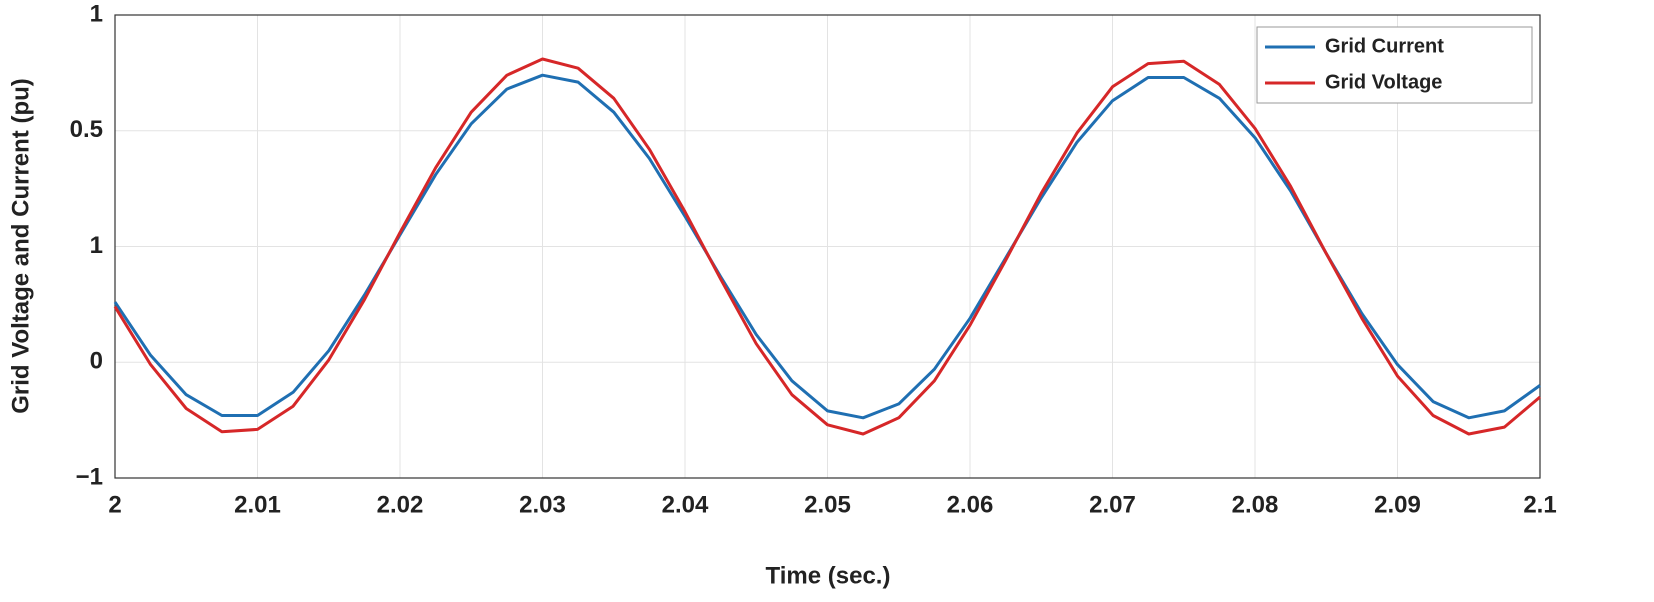  Describe the element at coordinates (1384, 46) in the screenshot. I see `legend-label: Grid Current` at that location.